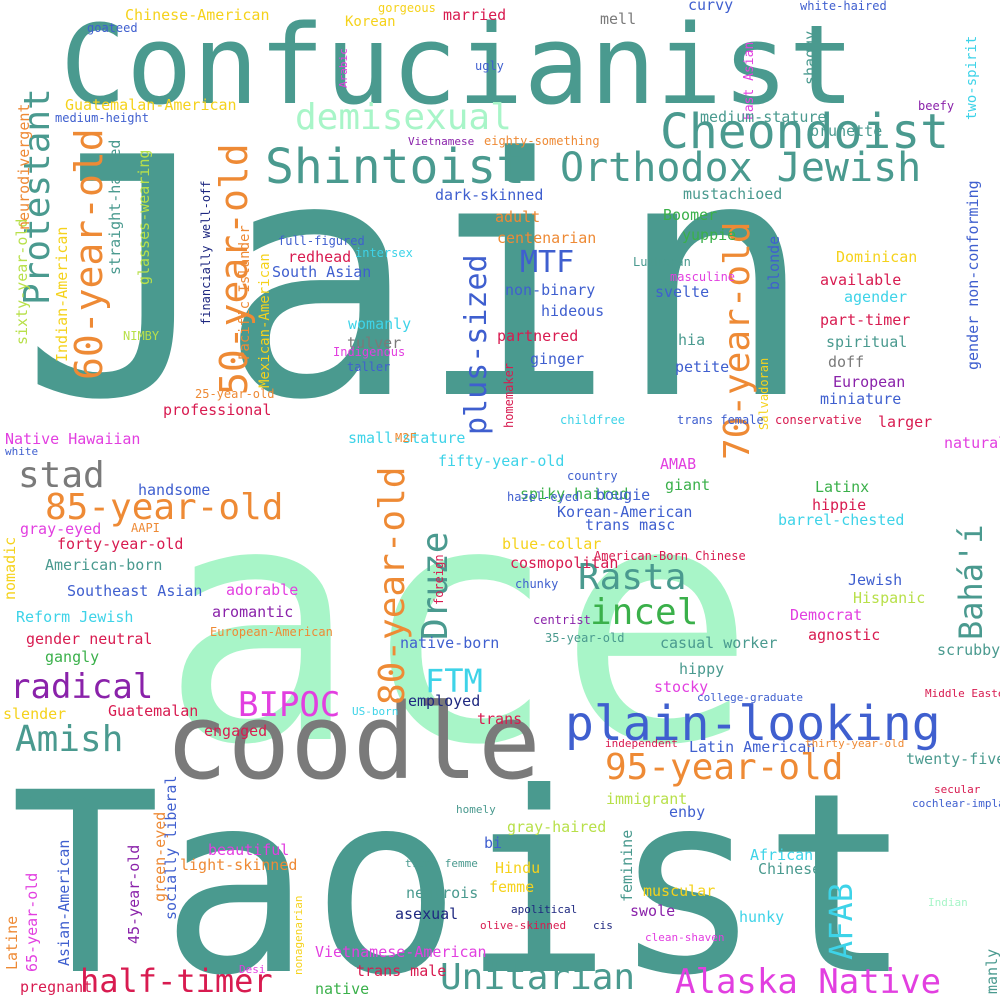  Describe the element at coordinates (369, 352) in the screenshot. I see `cloud-word: Indigenous` at that location.